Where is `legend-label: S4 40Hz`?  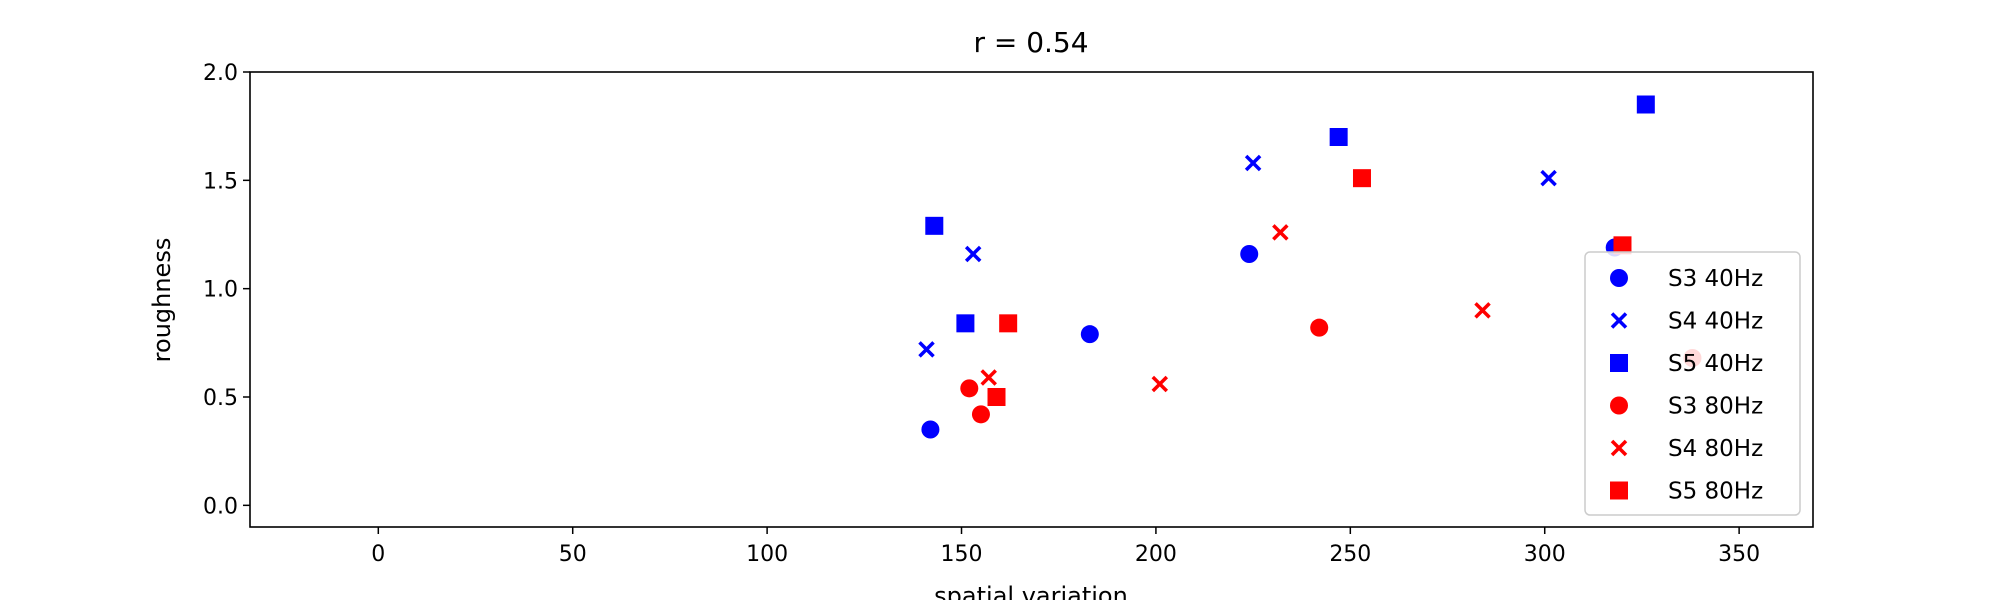
legend-label: S4 40Hz is located at coordinates (1715, 322).